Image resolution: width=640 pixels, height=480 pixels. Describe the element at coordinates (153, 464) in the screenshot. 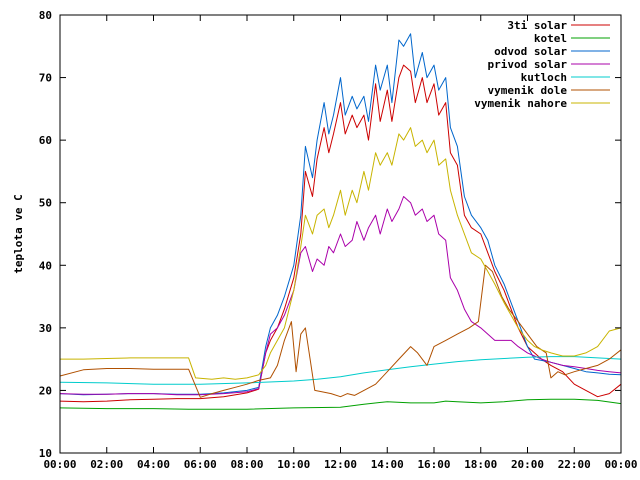

I see `x-tick-label: 04:00` at that location.